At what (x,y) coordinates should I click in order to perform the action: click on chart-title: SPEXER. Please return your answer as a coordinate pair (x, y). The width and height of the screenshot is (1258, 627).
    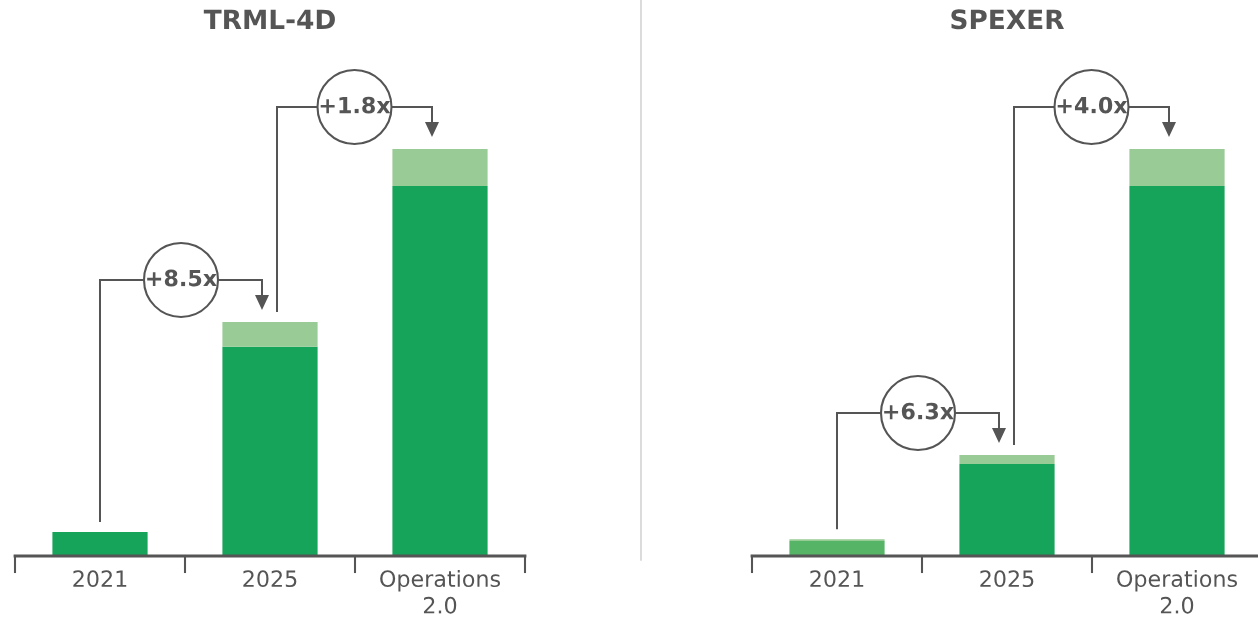
    Looking at the image, I should click on (1007, 19).